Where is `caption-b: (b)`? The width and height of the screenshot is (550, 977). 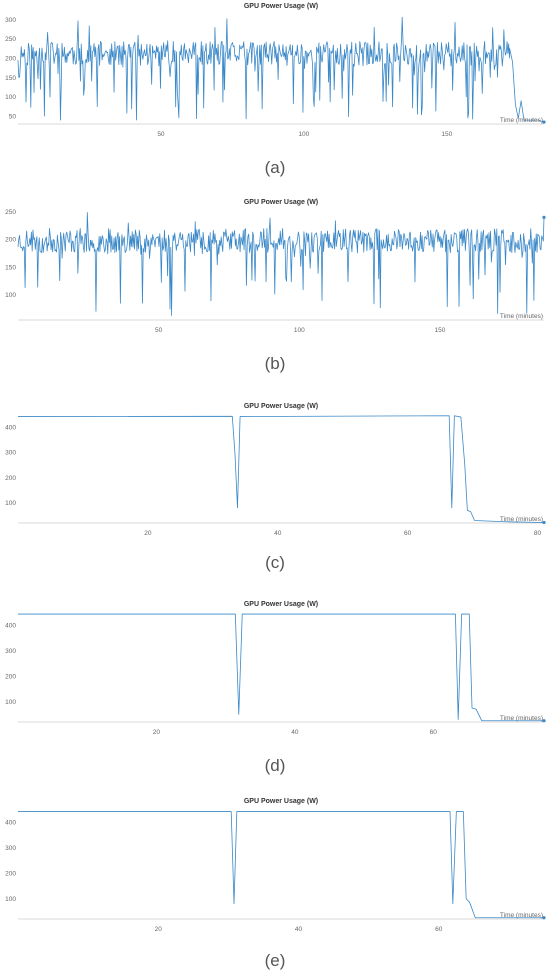
caption-b: (b) is located at coordinates (275, 363).